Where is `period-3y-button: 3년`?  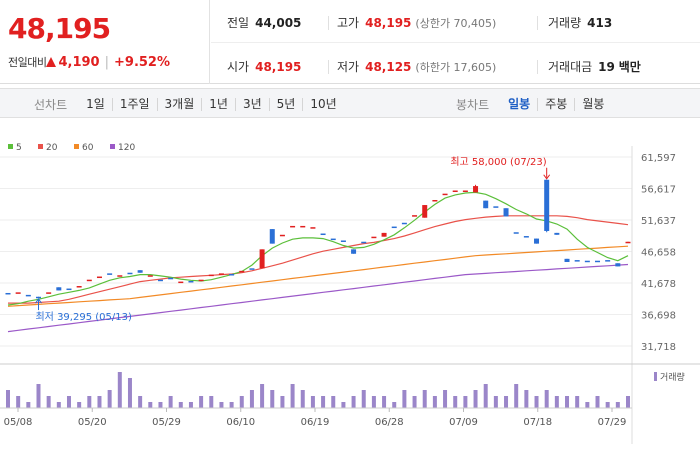
period-3y-button: 3년 is located at coordinates (251, 104).